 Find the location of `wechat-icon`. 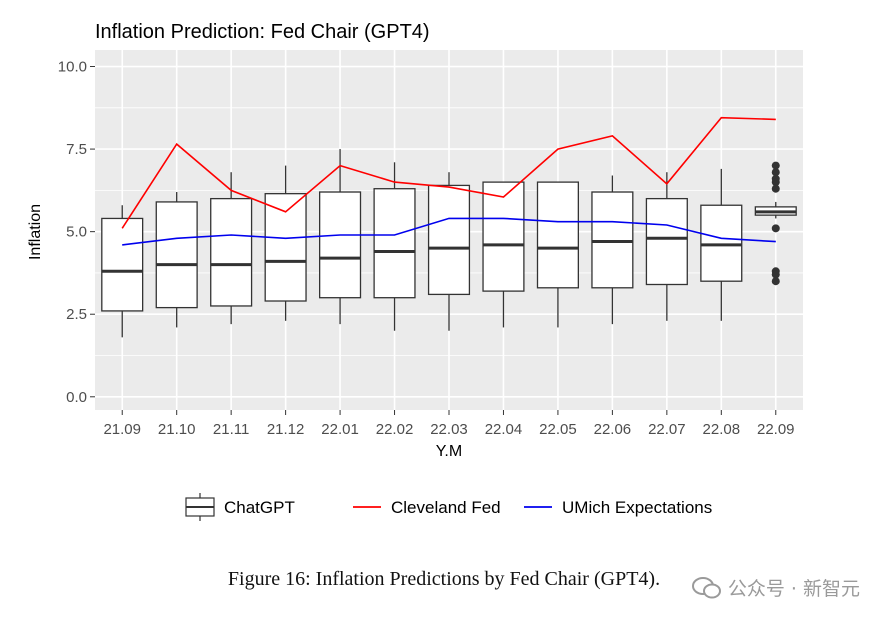

wechat-icon is located at coordinates (706, 587).